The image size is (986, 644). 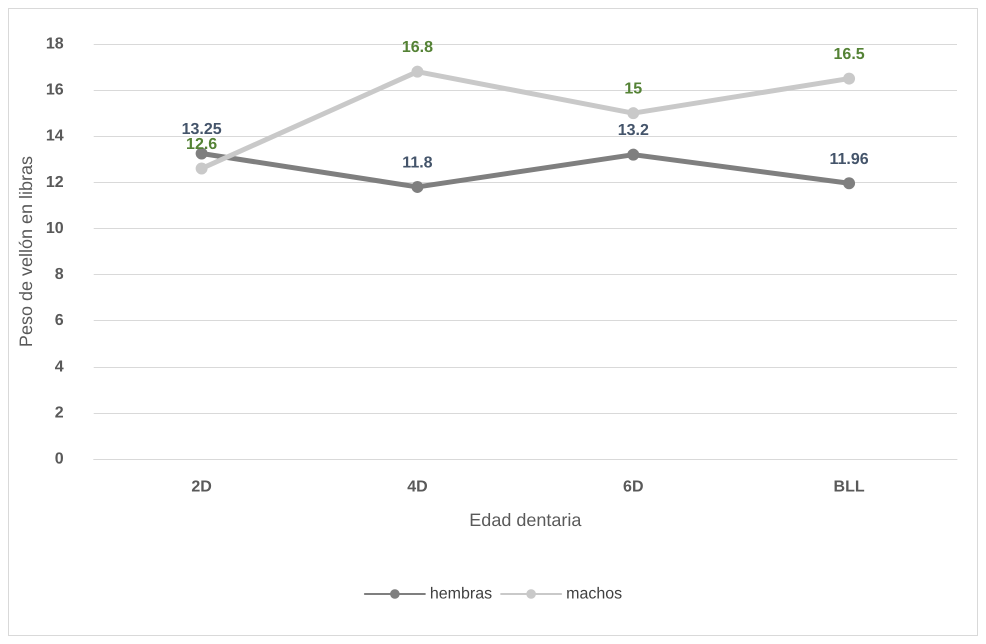 I want to click on y-tick-label: 4, so click(x=59, y=367).